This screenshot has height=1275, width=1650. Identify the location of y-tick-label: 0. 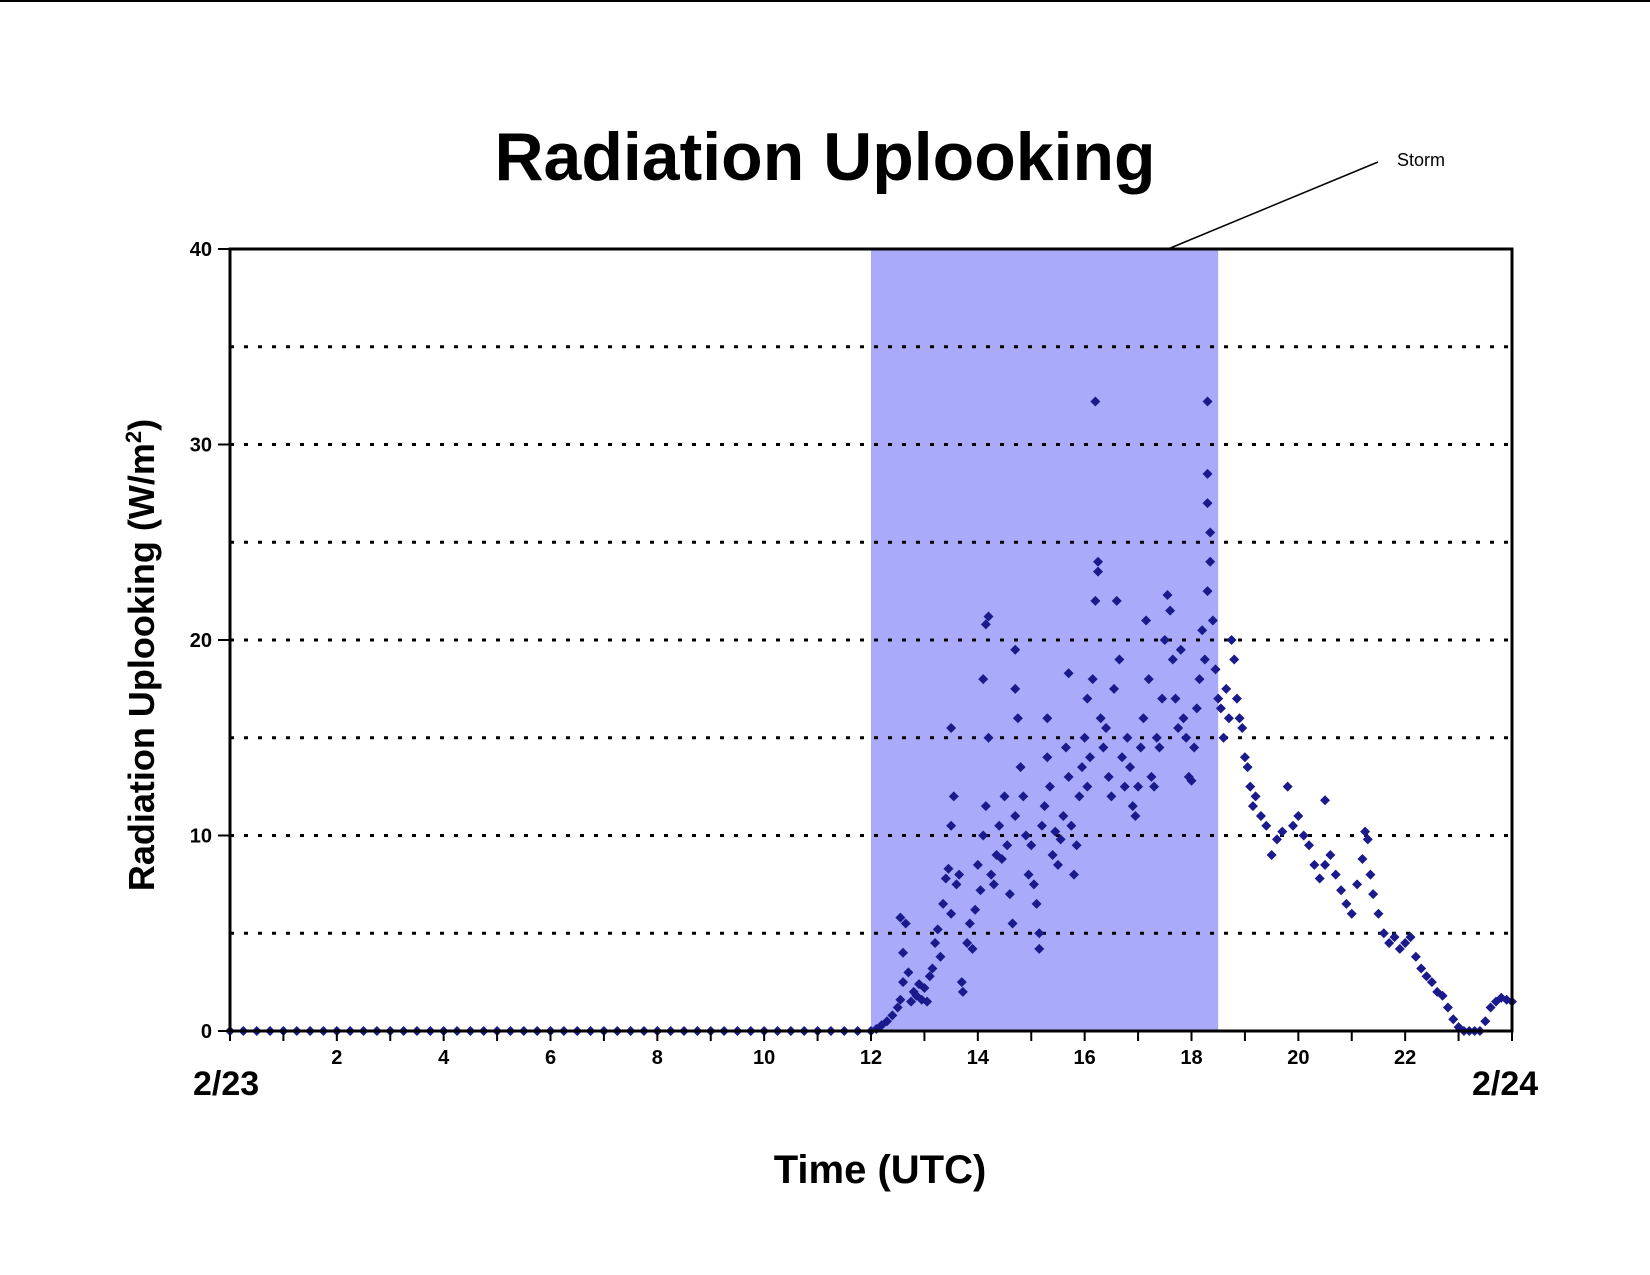
(206, 1032).